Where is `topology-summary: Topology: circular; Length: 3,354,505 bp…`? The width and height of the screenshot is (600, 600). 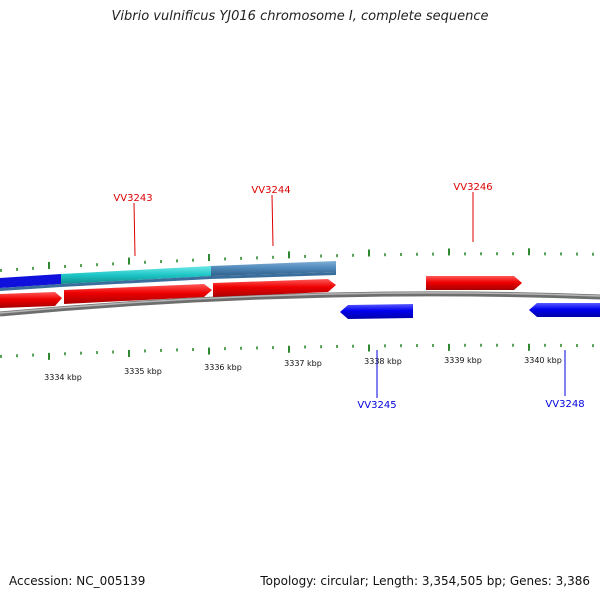 topology-summary: Topology: circular; Length: 3,354,505 bp… is located at coordinates (425, 581).